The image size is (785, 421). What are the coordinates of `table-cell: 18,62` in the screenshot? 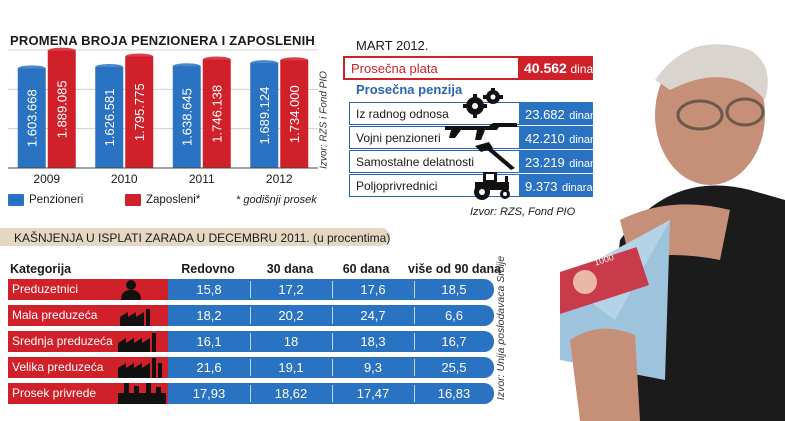 It's located at (291, 393).